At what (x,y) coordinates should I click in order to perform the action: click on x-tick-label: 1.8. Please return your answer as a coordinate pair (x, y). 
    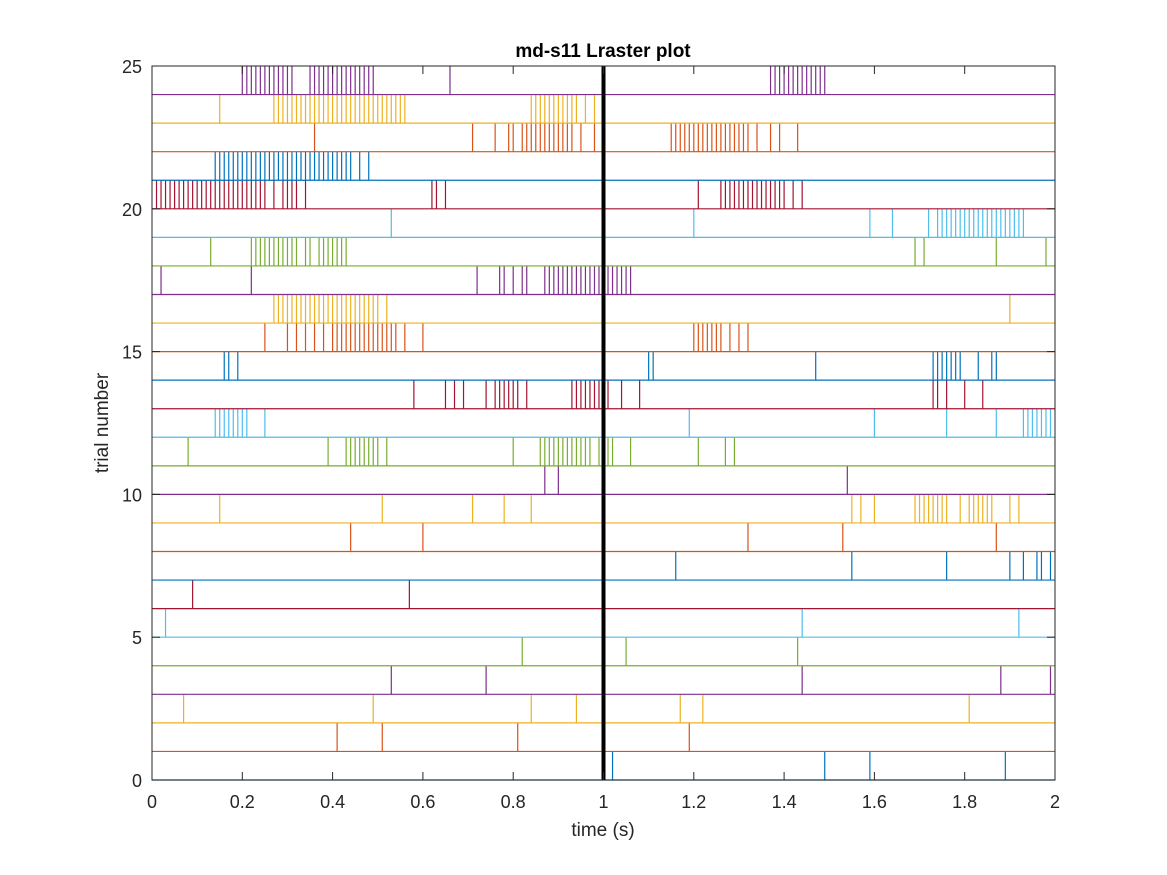
    Looking at the image, I should click on (964, 802).